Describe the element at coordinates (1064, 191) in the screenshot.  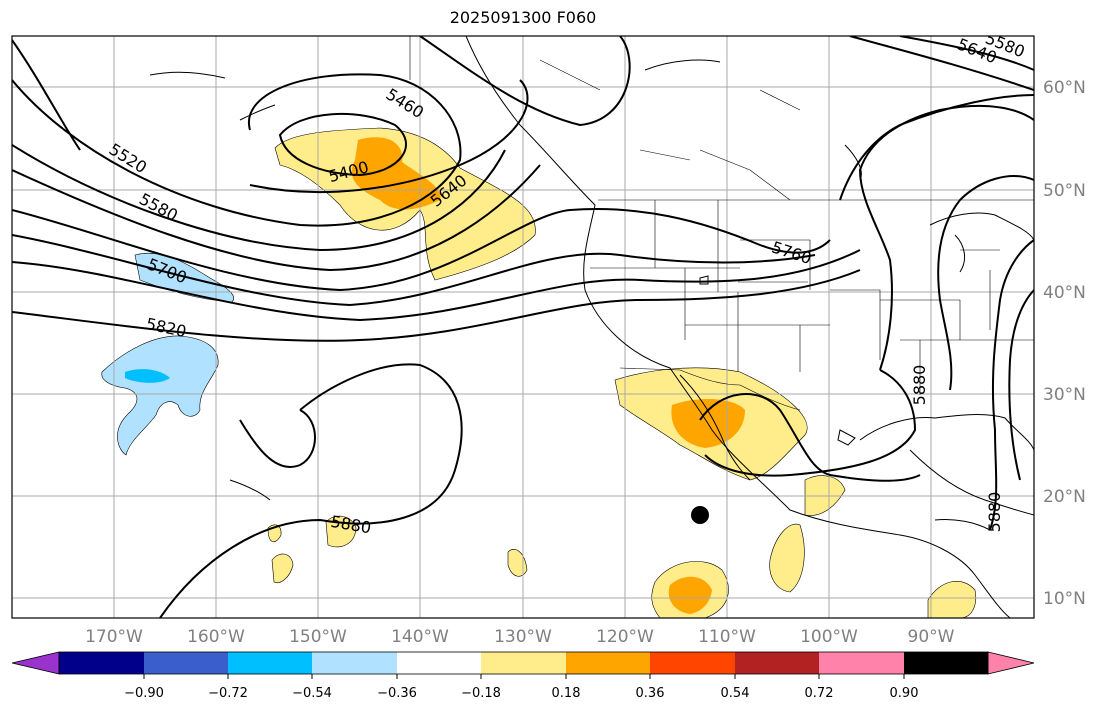
I see `lat-label: 50°N` at that location.